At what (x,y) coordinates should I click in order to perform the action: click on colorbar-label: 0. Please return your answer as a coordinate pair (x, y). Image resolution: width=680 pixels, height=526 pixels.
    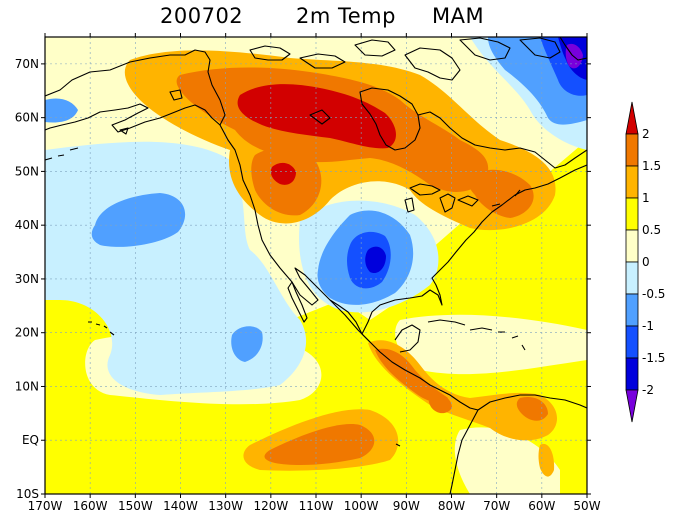
    Looking at the image, I should click on (646, 262).